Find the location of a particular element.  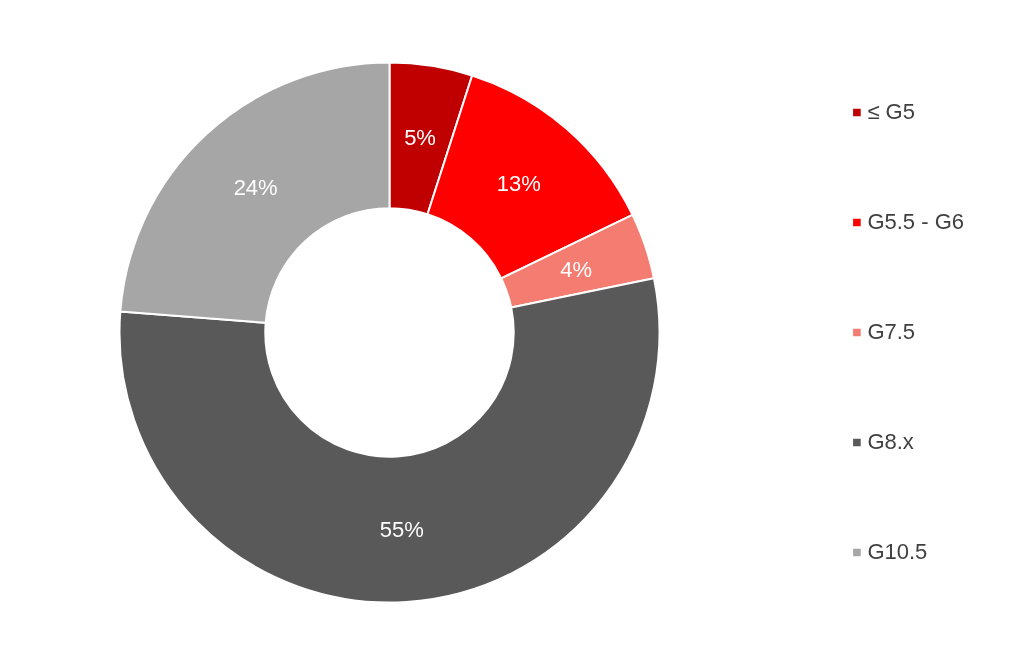

legend-label: G10.5 is located at coordinates (897, 552).